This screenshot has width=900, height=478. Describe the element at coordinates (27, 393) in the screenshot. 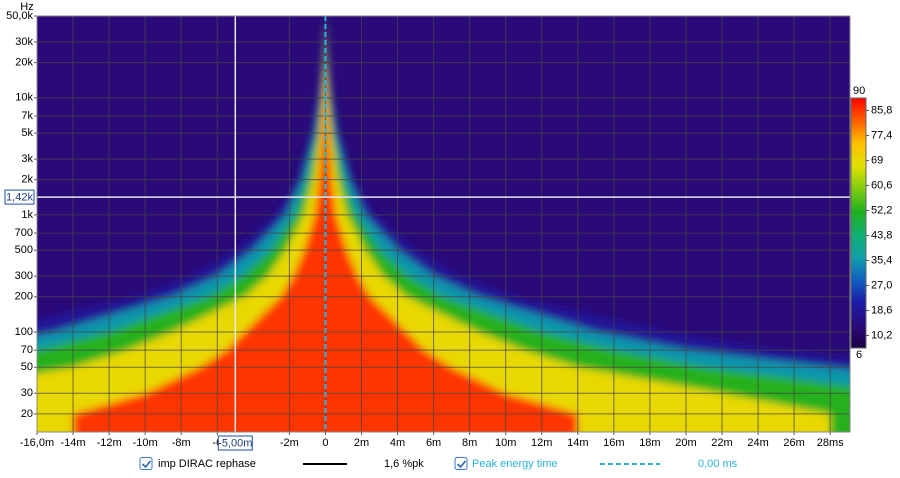

I see `y-tick-label: 30` at that location.